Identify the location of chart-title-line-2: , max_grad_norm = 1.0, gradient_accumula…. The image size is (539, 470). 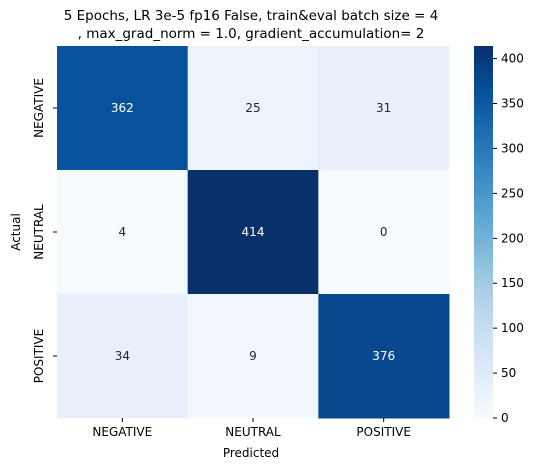
(251, 34).